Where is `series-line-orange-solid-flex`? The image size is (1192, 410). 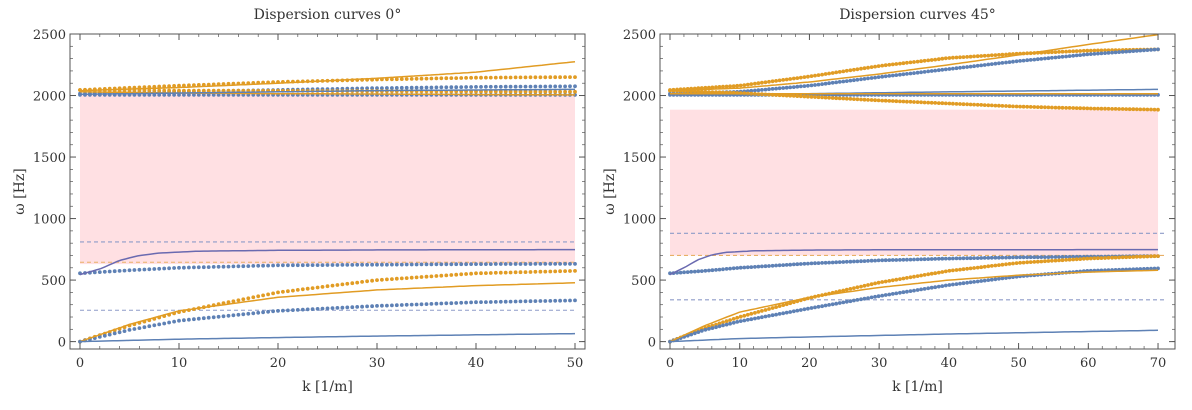 series-line-orange-solid-flex is located at coordinates (327, 312).